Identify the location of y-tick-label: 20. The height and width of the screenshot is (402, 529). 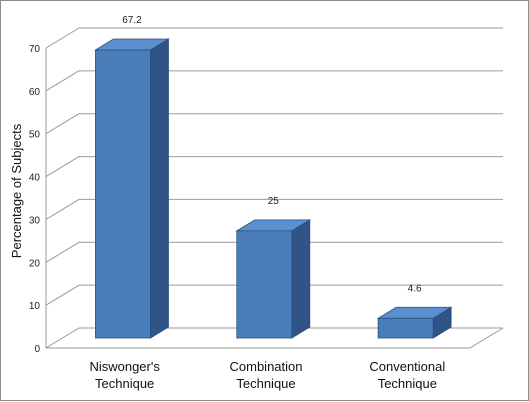
(35, 263).